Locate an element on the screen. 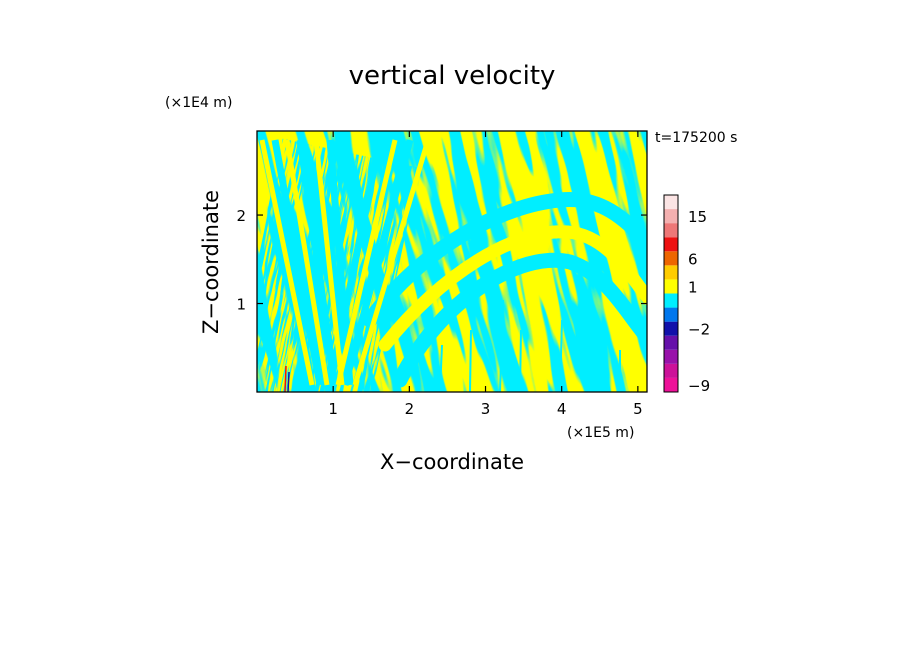 This screenshot has width=904, height=654. positive-arc is located at coordinates (512, 288).